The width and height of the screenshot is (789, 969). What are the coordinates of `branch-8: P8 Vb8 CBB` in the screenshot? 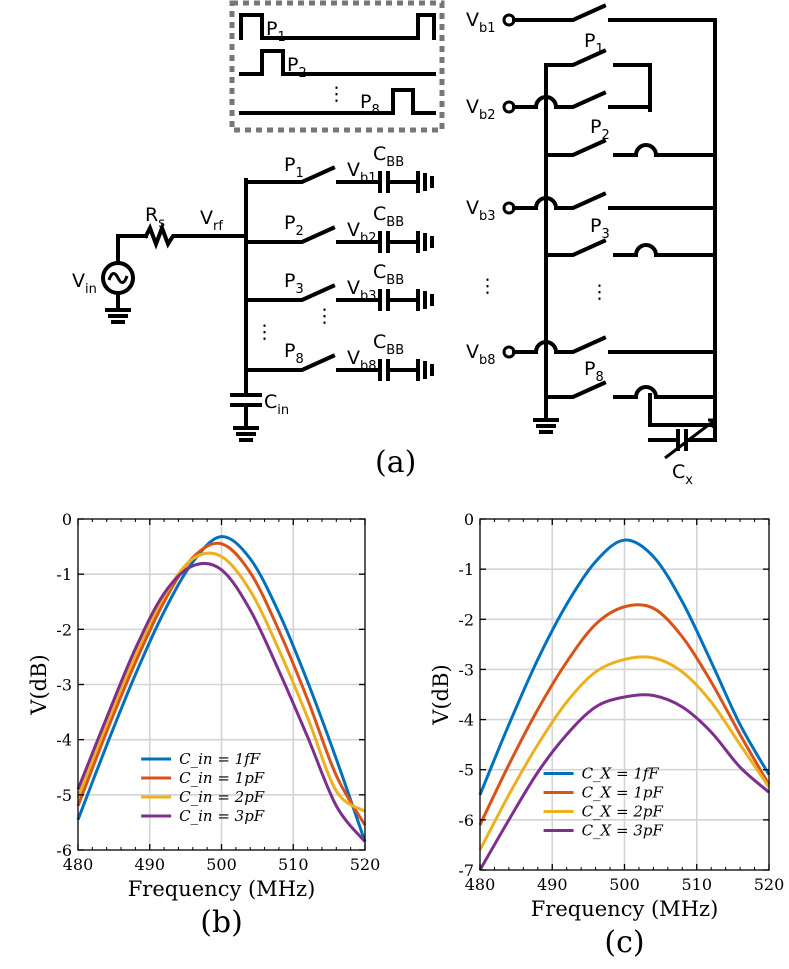 It's located at (339, 356).